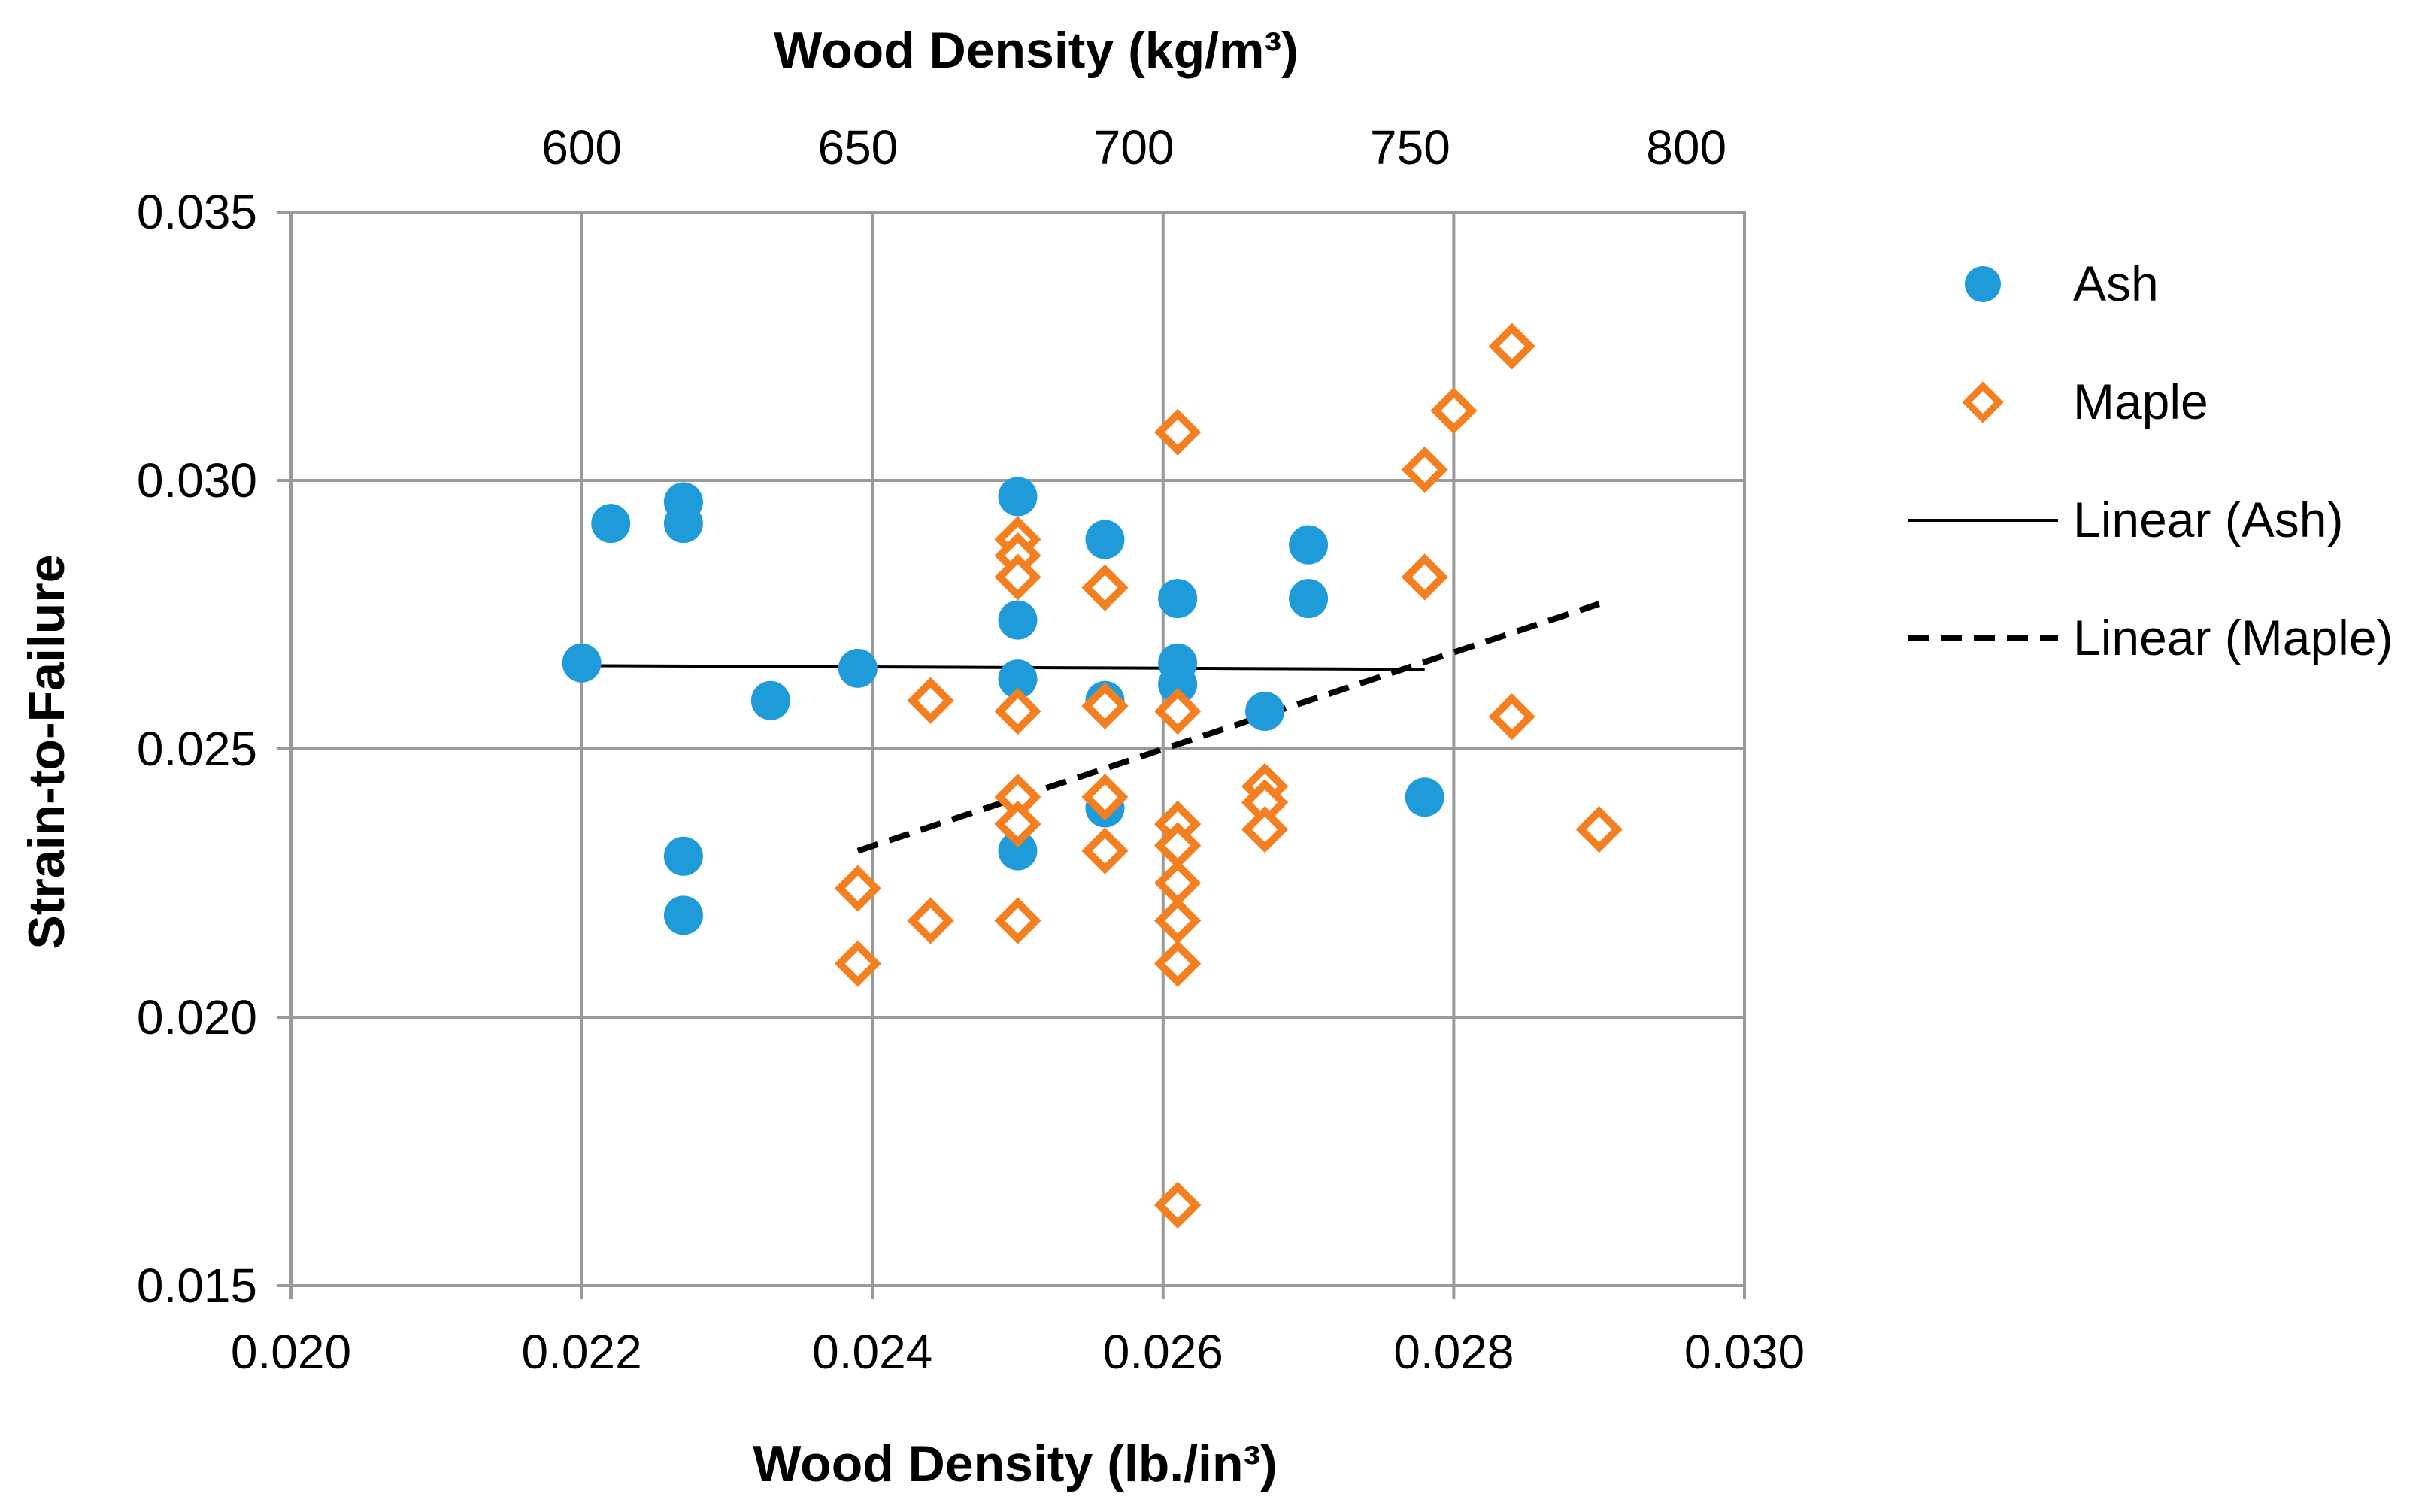 The width and height of the screenshot is (2434, 1512). I want to click on x-tick-label: 0.026, so click(1163, 1352).